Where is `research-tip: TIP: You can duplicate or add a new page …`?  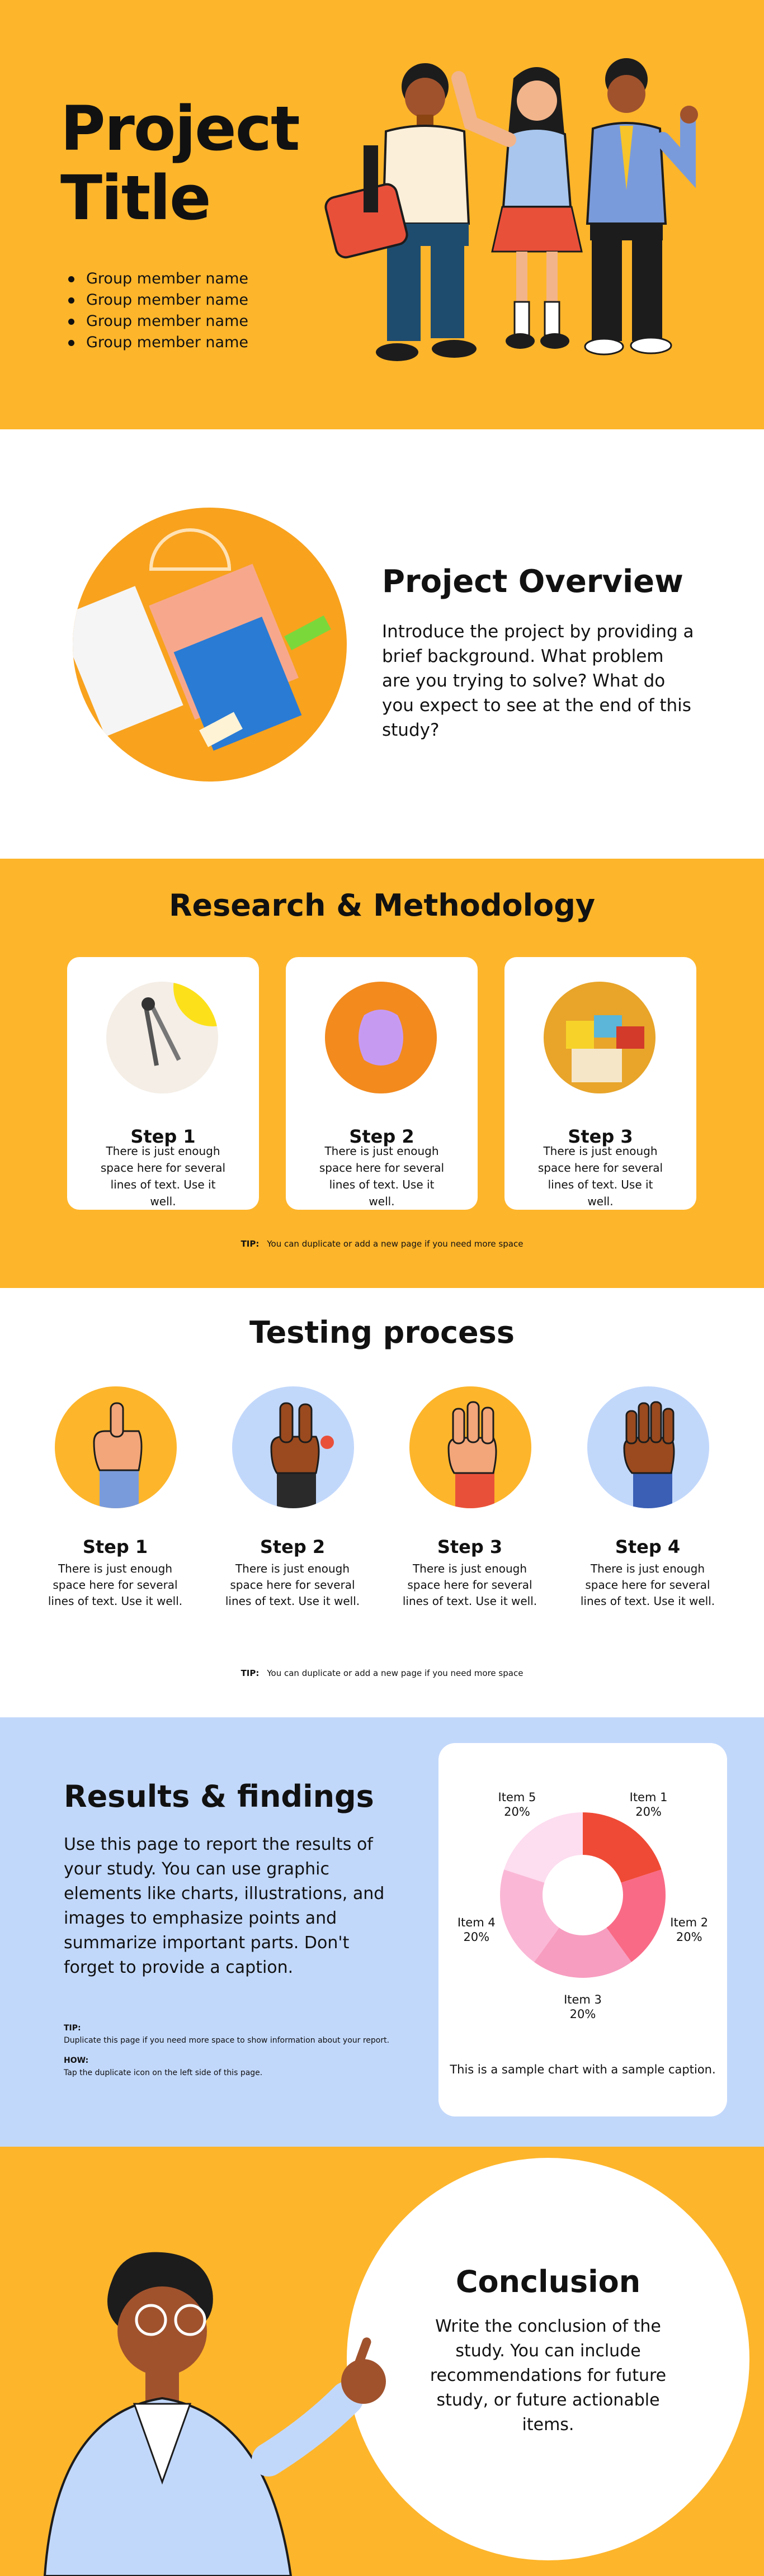
research-tip: TIP: You can duplicate or add a new page … is located at coordinates (382, 1244).